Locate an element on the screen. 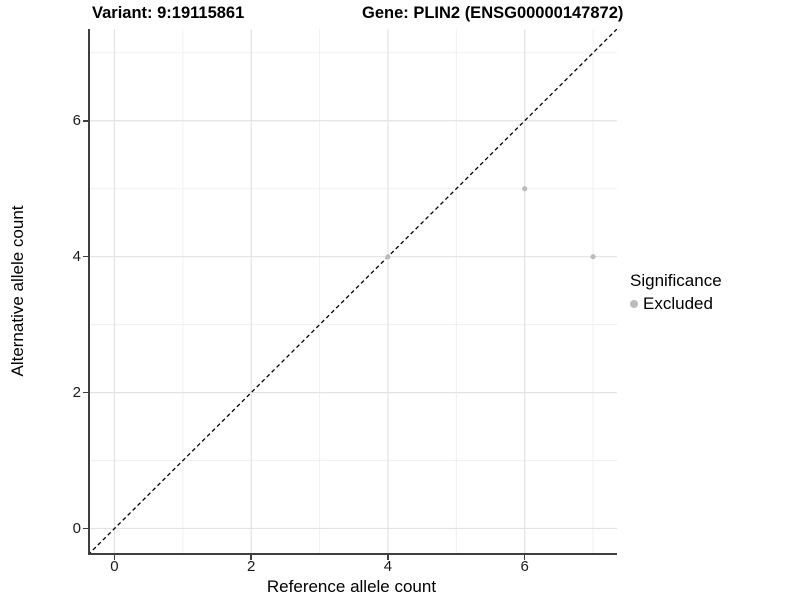  x-tick-label: 6 is located at coordinates (524, 566).